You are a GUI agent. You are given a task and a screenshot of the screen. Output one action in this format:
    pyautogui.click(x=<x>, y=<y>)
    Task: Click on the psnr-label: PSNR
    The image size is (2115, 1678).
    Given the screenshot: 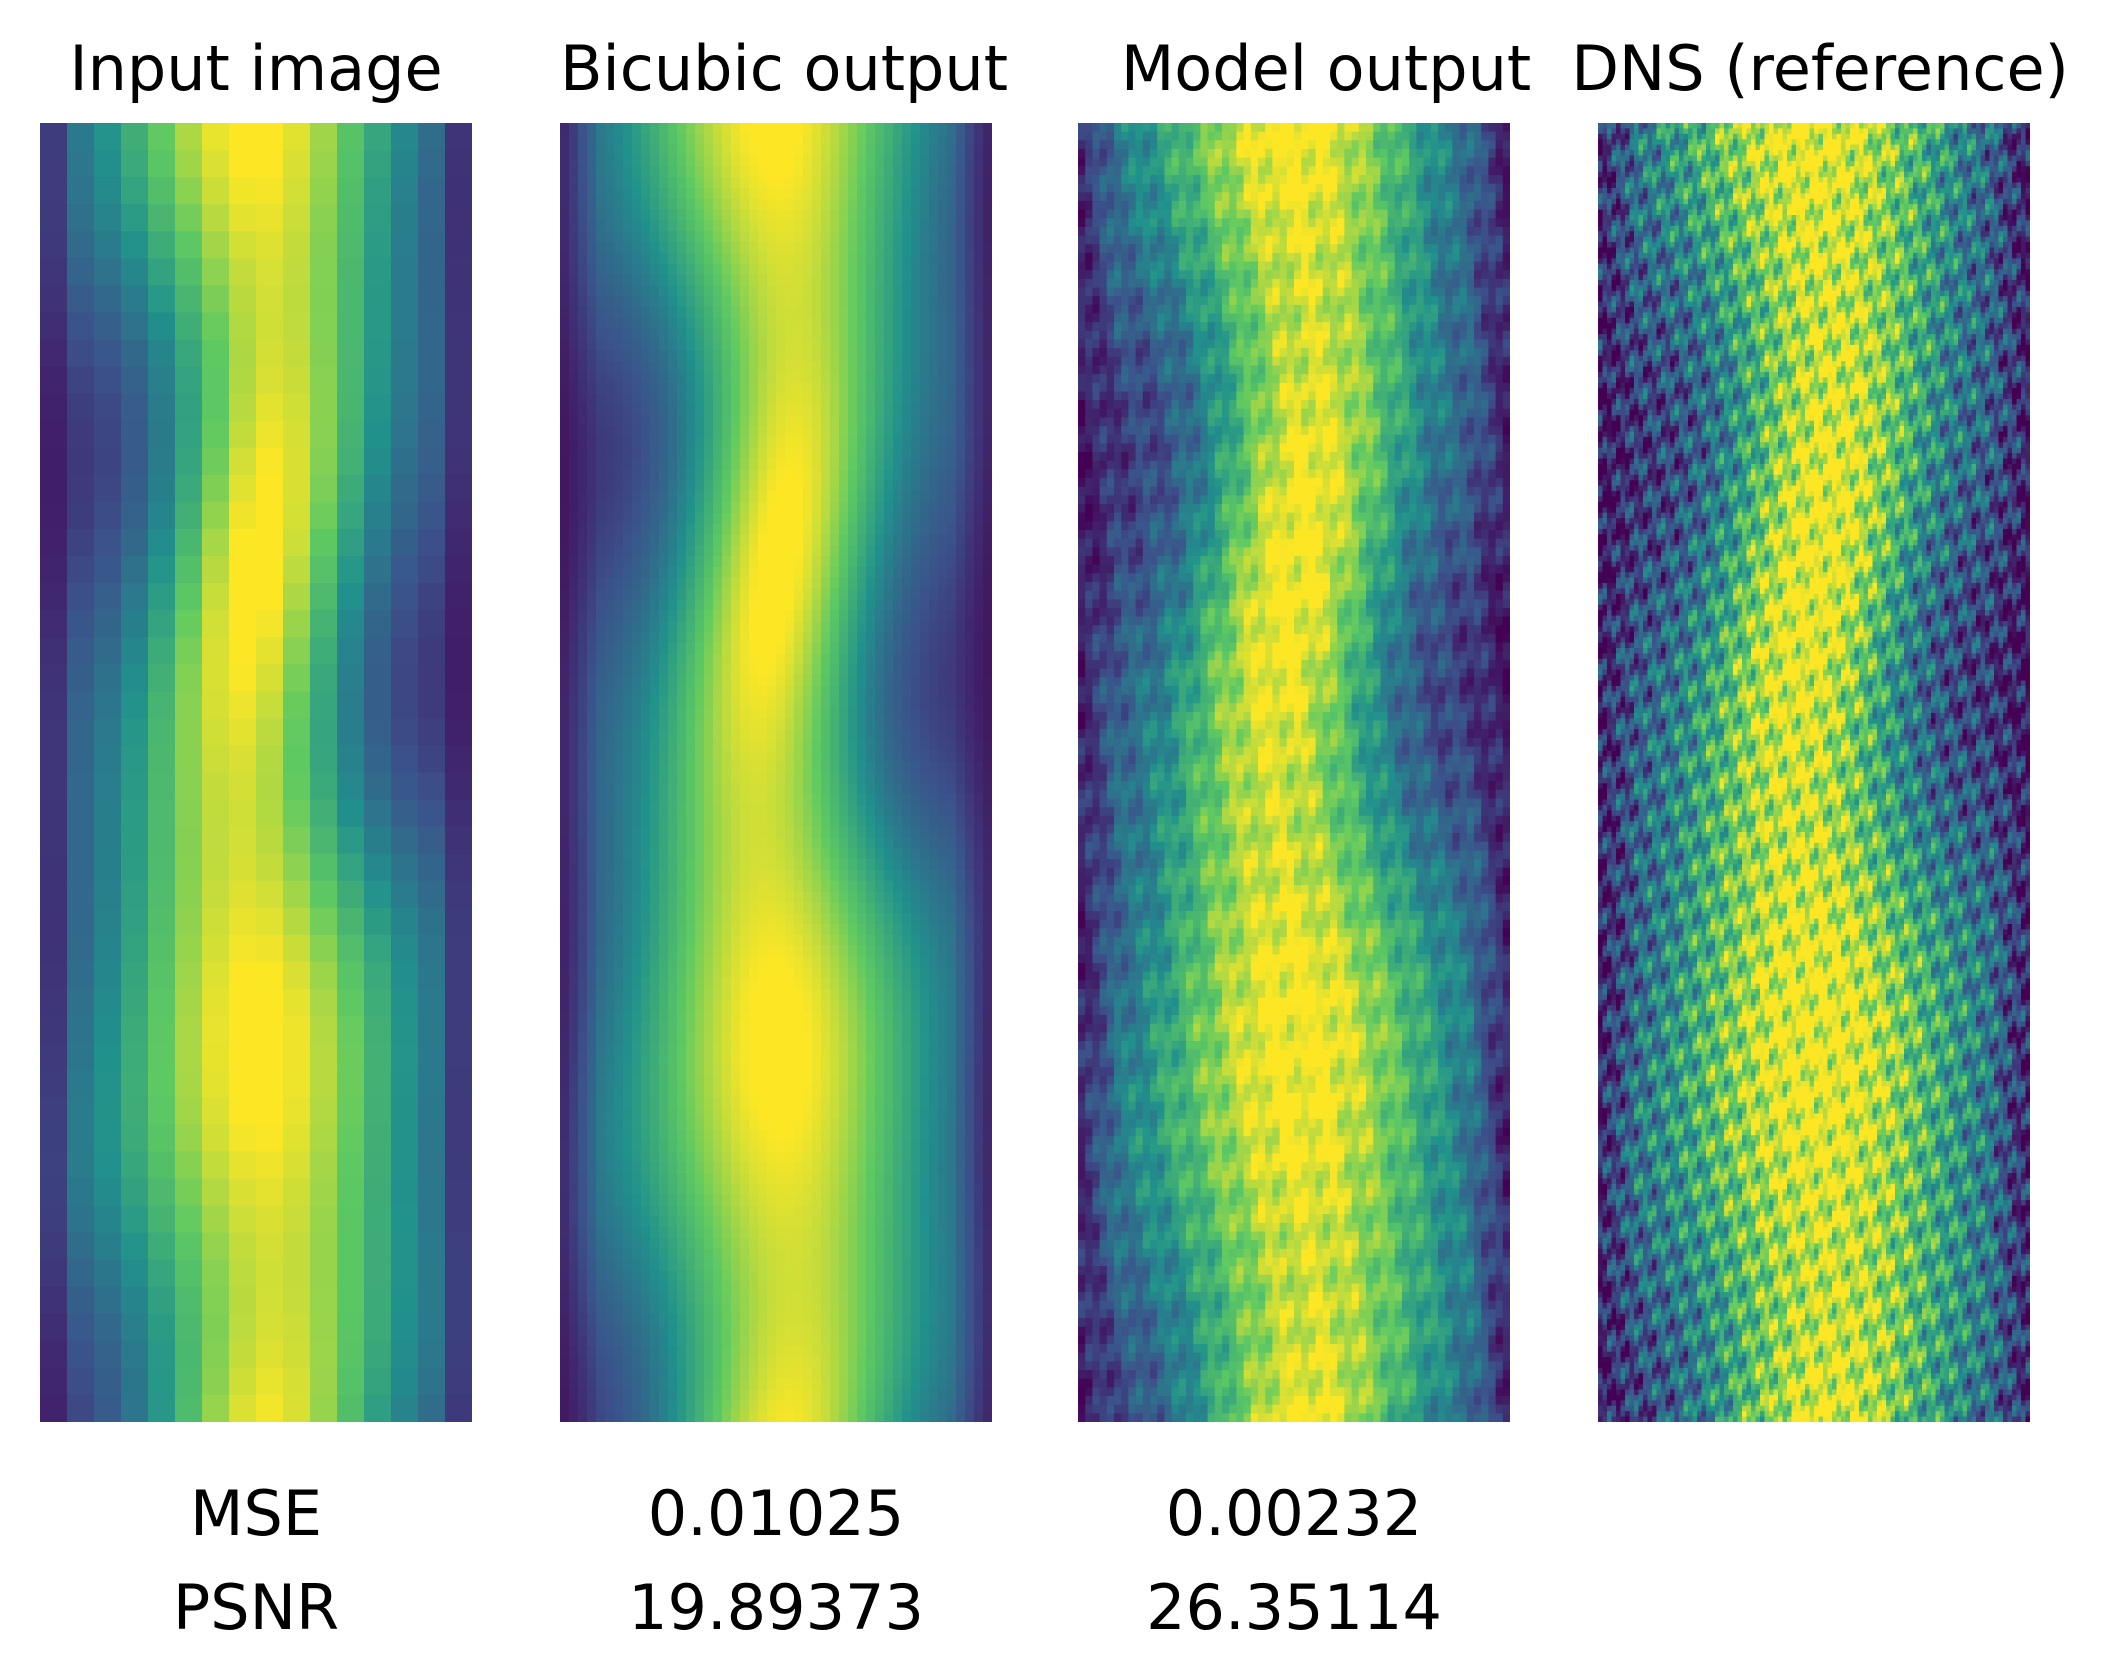 What is the action you would take?
    pyautogui.click(x=256, y=1608)
    